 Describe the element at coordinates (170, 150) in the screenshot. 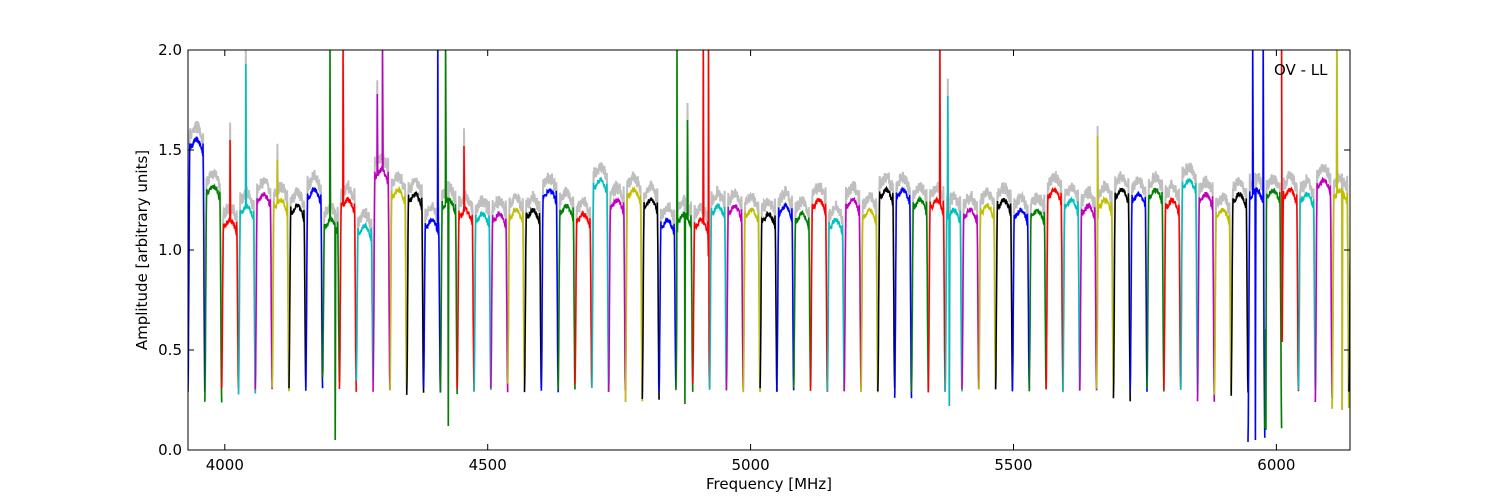

I see `y-tick-label: 1.5` at that location.